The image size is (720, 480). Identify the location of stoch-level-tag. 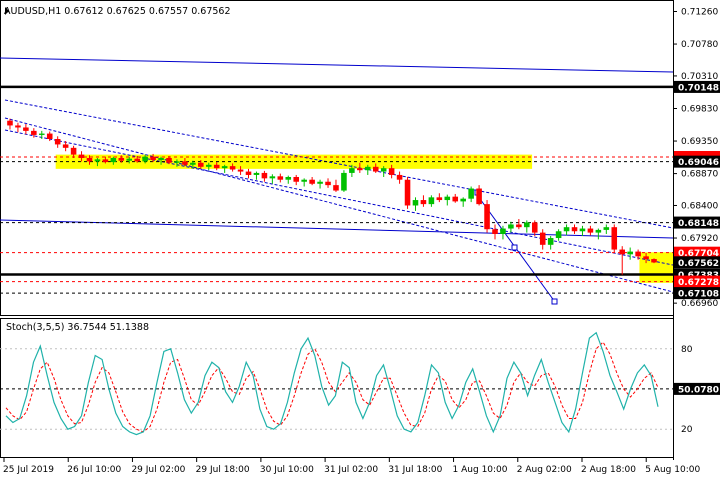
(697, 388).